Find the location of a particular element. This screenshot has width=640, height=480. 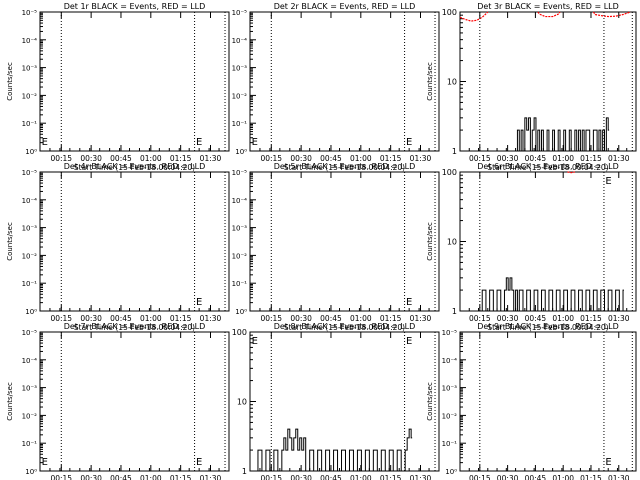

panel-title: Det 8r BLACK = Events, RED = LLD is located at coordinates (345, 326).